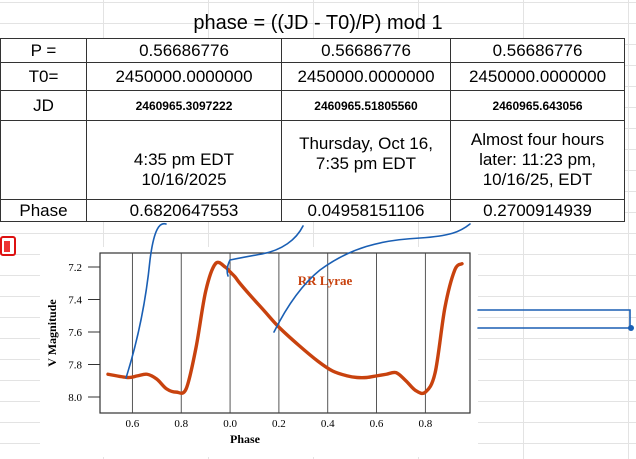  What do you see at coordinates (75, 398) in the screenshot?
I see `y-tick-label: 8.0` at bounding box center [75, 398].